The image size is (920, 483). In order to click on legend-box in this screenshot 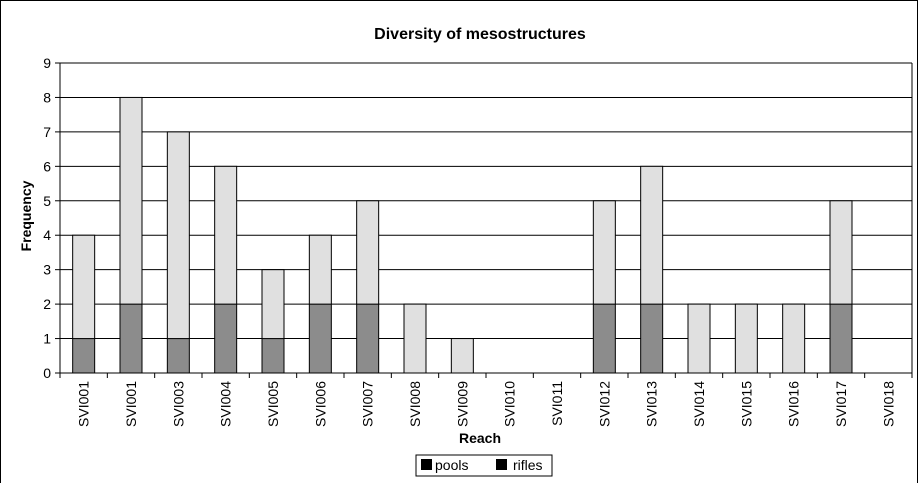, I will do `click(484, 465)`.